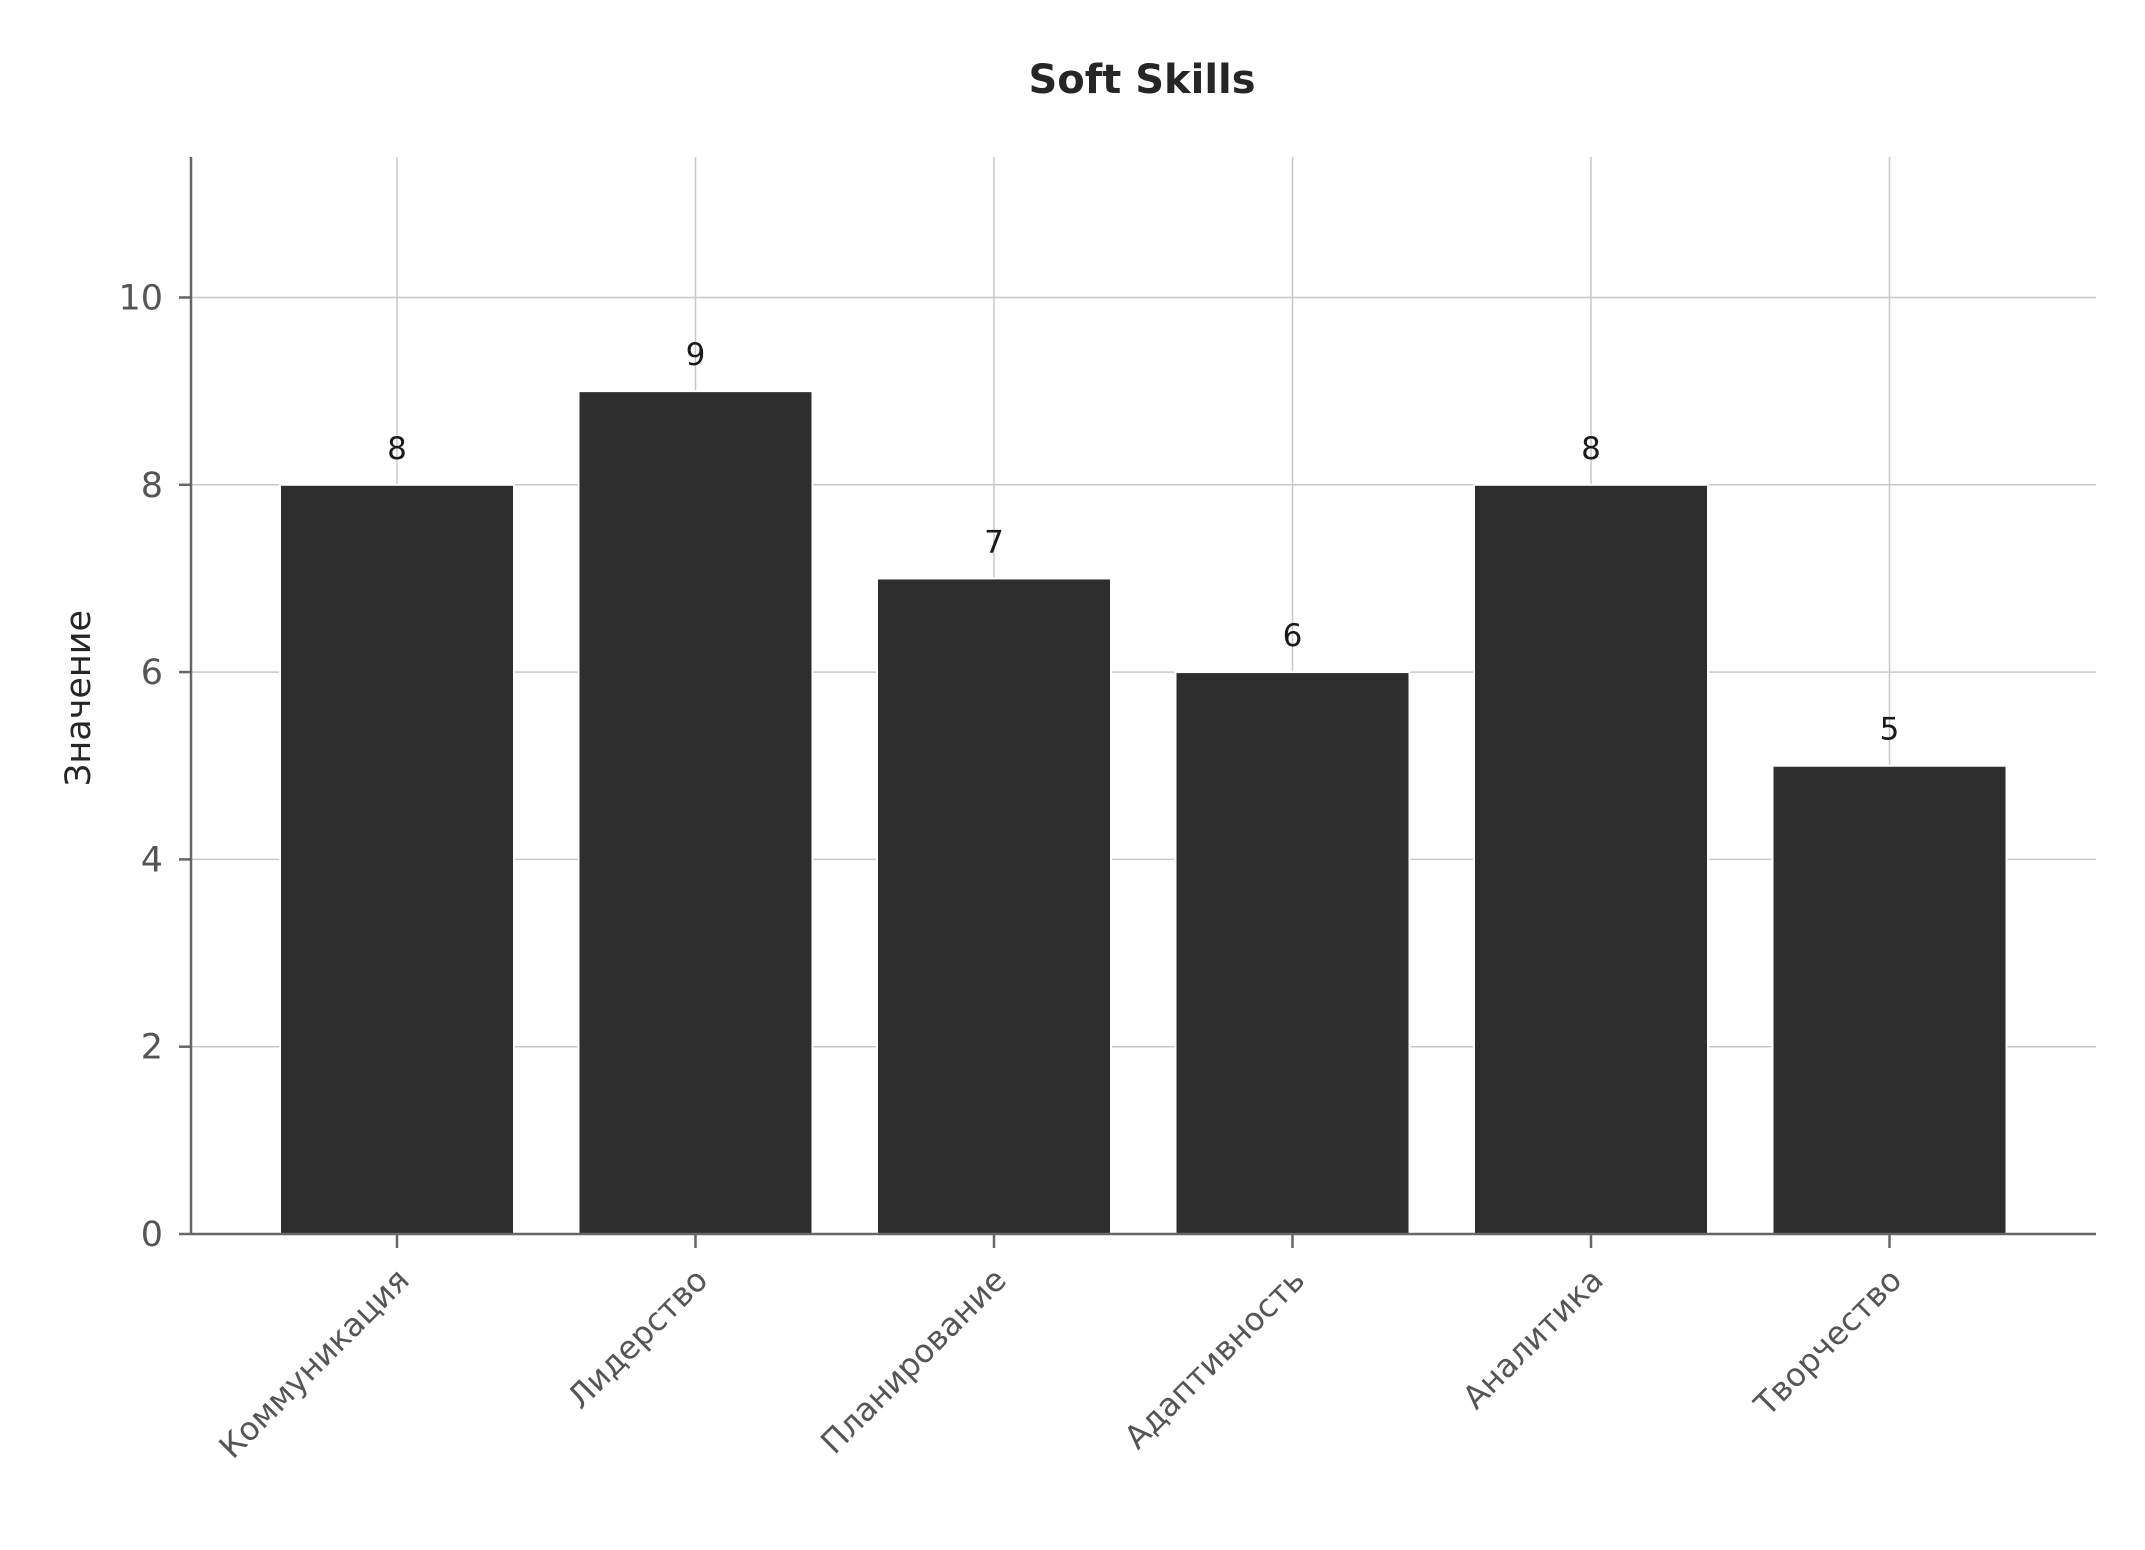 The width and height of the screenshot is (2145, 1550). What do you see at coordinates (140, 298) in the screenshot?
I see `y-tick-label: 10` at bounding box center [140, 298].